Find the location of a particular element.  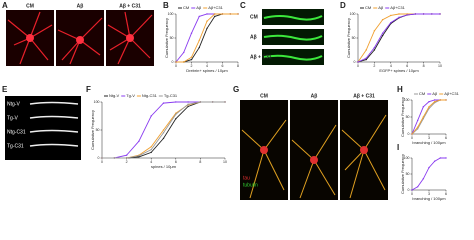

image-label: Ntg-V is located at coordinates (13, 104).